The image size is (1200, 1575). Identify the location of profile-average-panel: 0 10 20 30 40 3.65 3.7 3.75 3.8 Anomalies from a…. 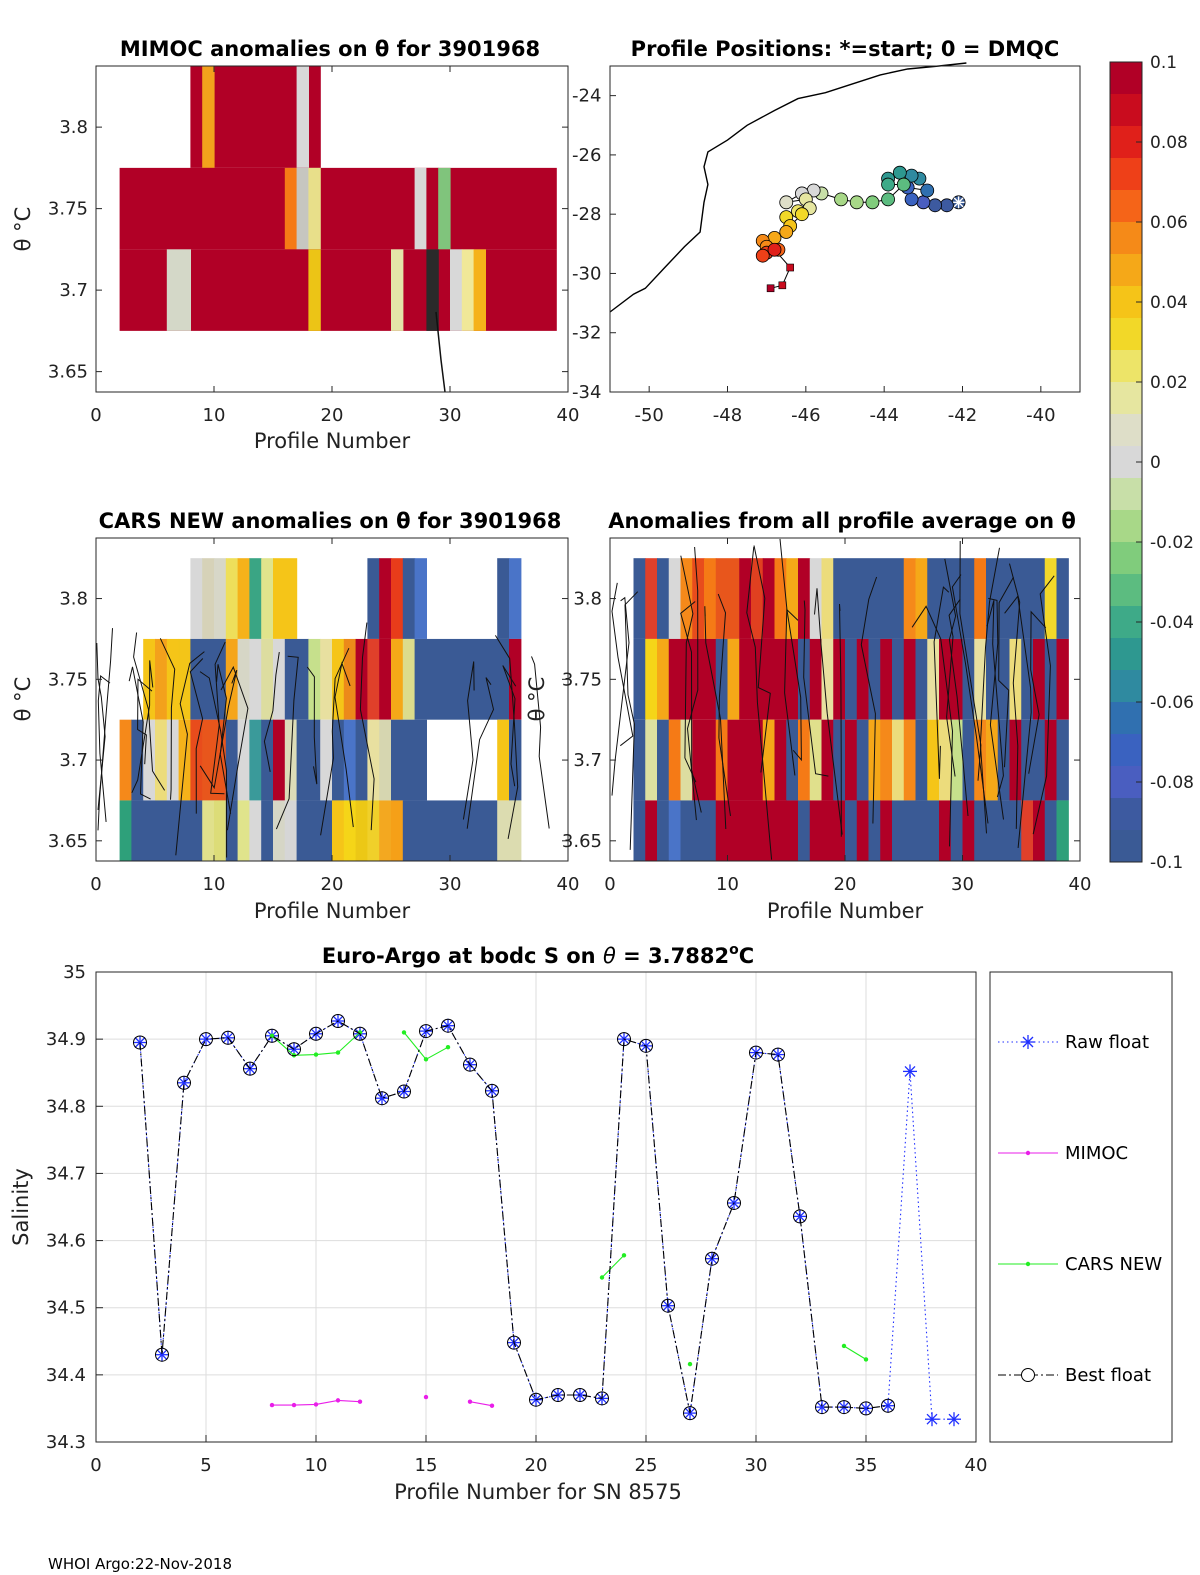
(808, 716).